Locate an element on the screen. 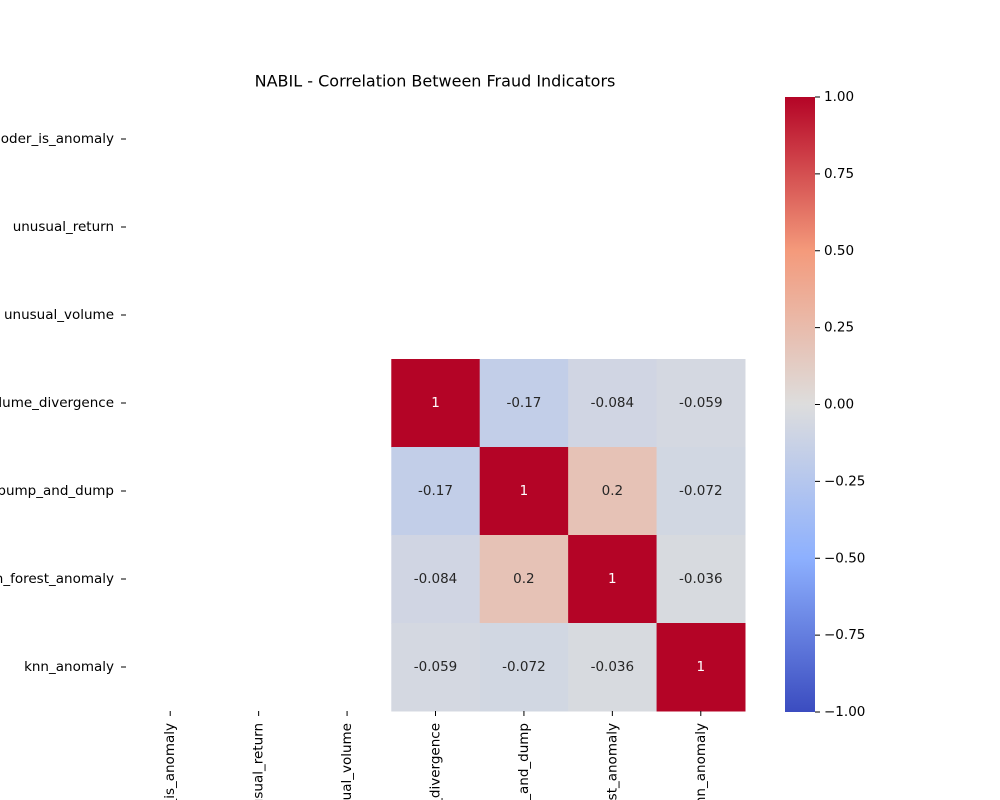 The image size is (1000, 800). y-tick-label: price_volume_divergence is located at coordinates (57, 403).